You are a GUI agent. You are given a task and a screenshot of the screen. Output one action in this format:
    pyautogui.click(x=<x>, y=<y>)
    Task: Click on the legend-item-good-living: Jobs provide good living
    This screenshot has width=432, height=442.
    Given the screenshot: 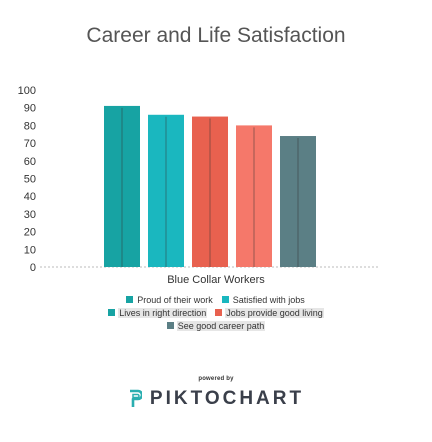 What is the action you would take?
    pyautogui.click(x=269, y=312)
    